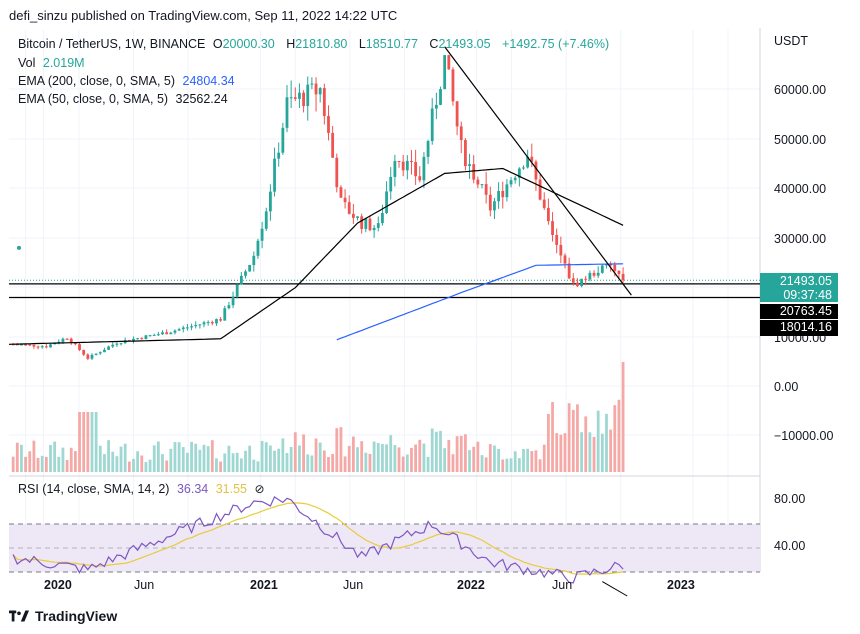 This screenshot has height=634, width=860. Describe the element at coordinates (799, 328) in the screenshot. I see `level-badge-lower: 18014.16` at that location.